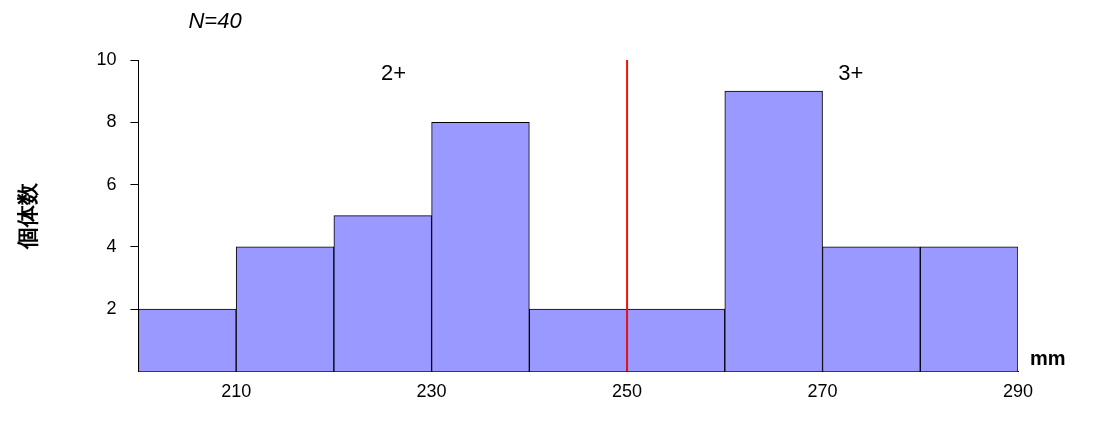 The image size is (1096, 425). Describe the element at coordinates (1048, 357) in the screenshot. I see `x-axis-title: mm` at that location.